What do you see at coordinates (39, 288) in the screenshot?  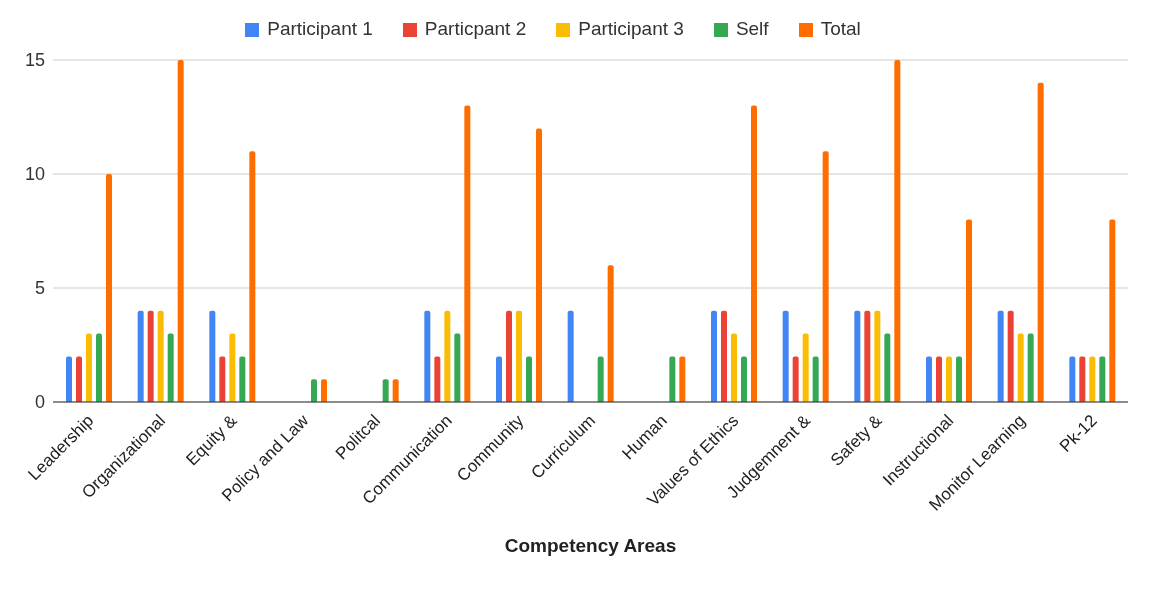 I see `y-tick-label: 5` at bounding box center [39, 288].